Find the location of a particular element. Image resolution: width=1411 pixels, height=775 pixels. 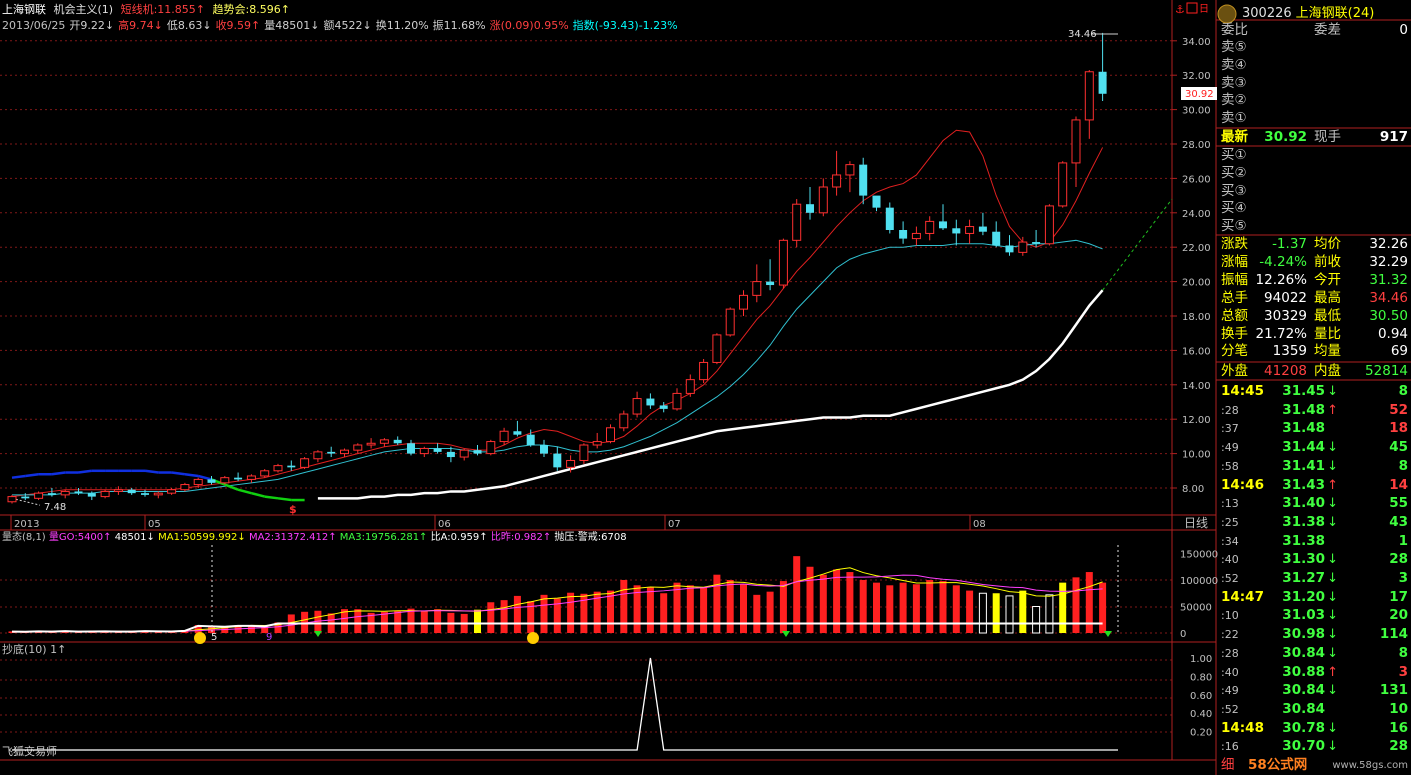

volume-bars: 150000 100000 50000 0 is located at coordinates (613, 594).